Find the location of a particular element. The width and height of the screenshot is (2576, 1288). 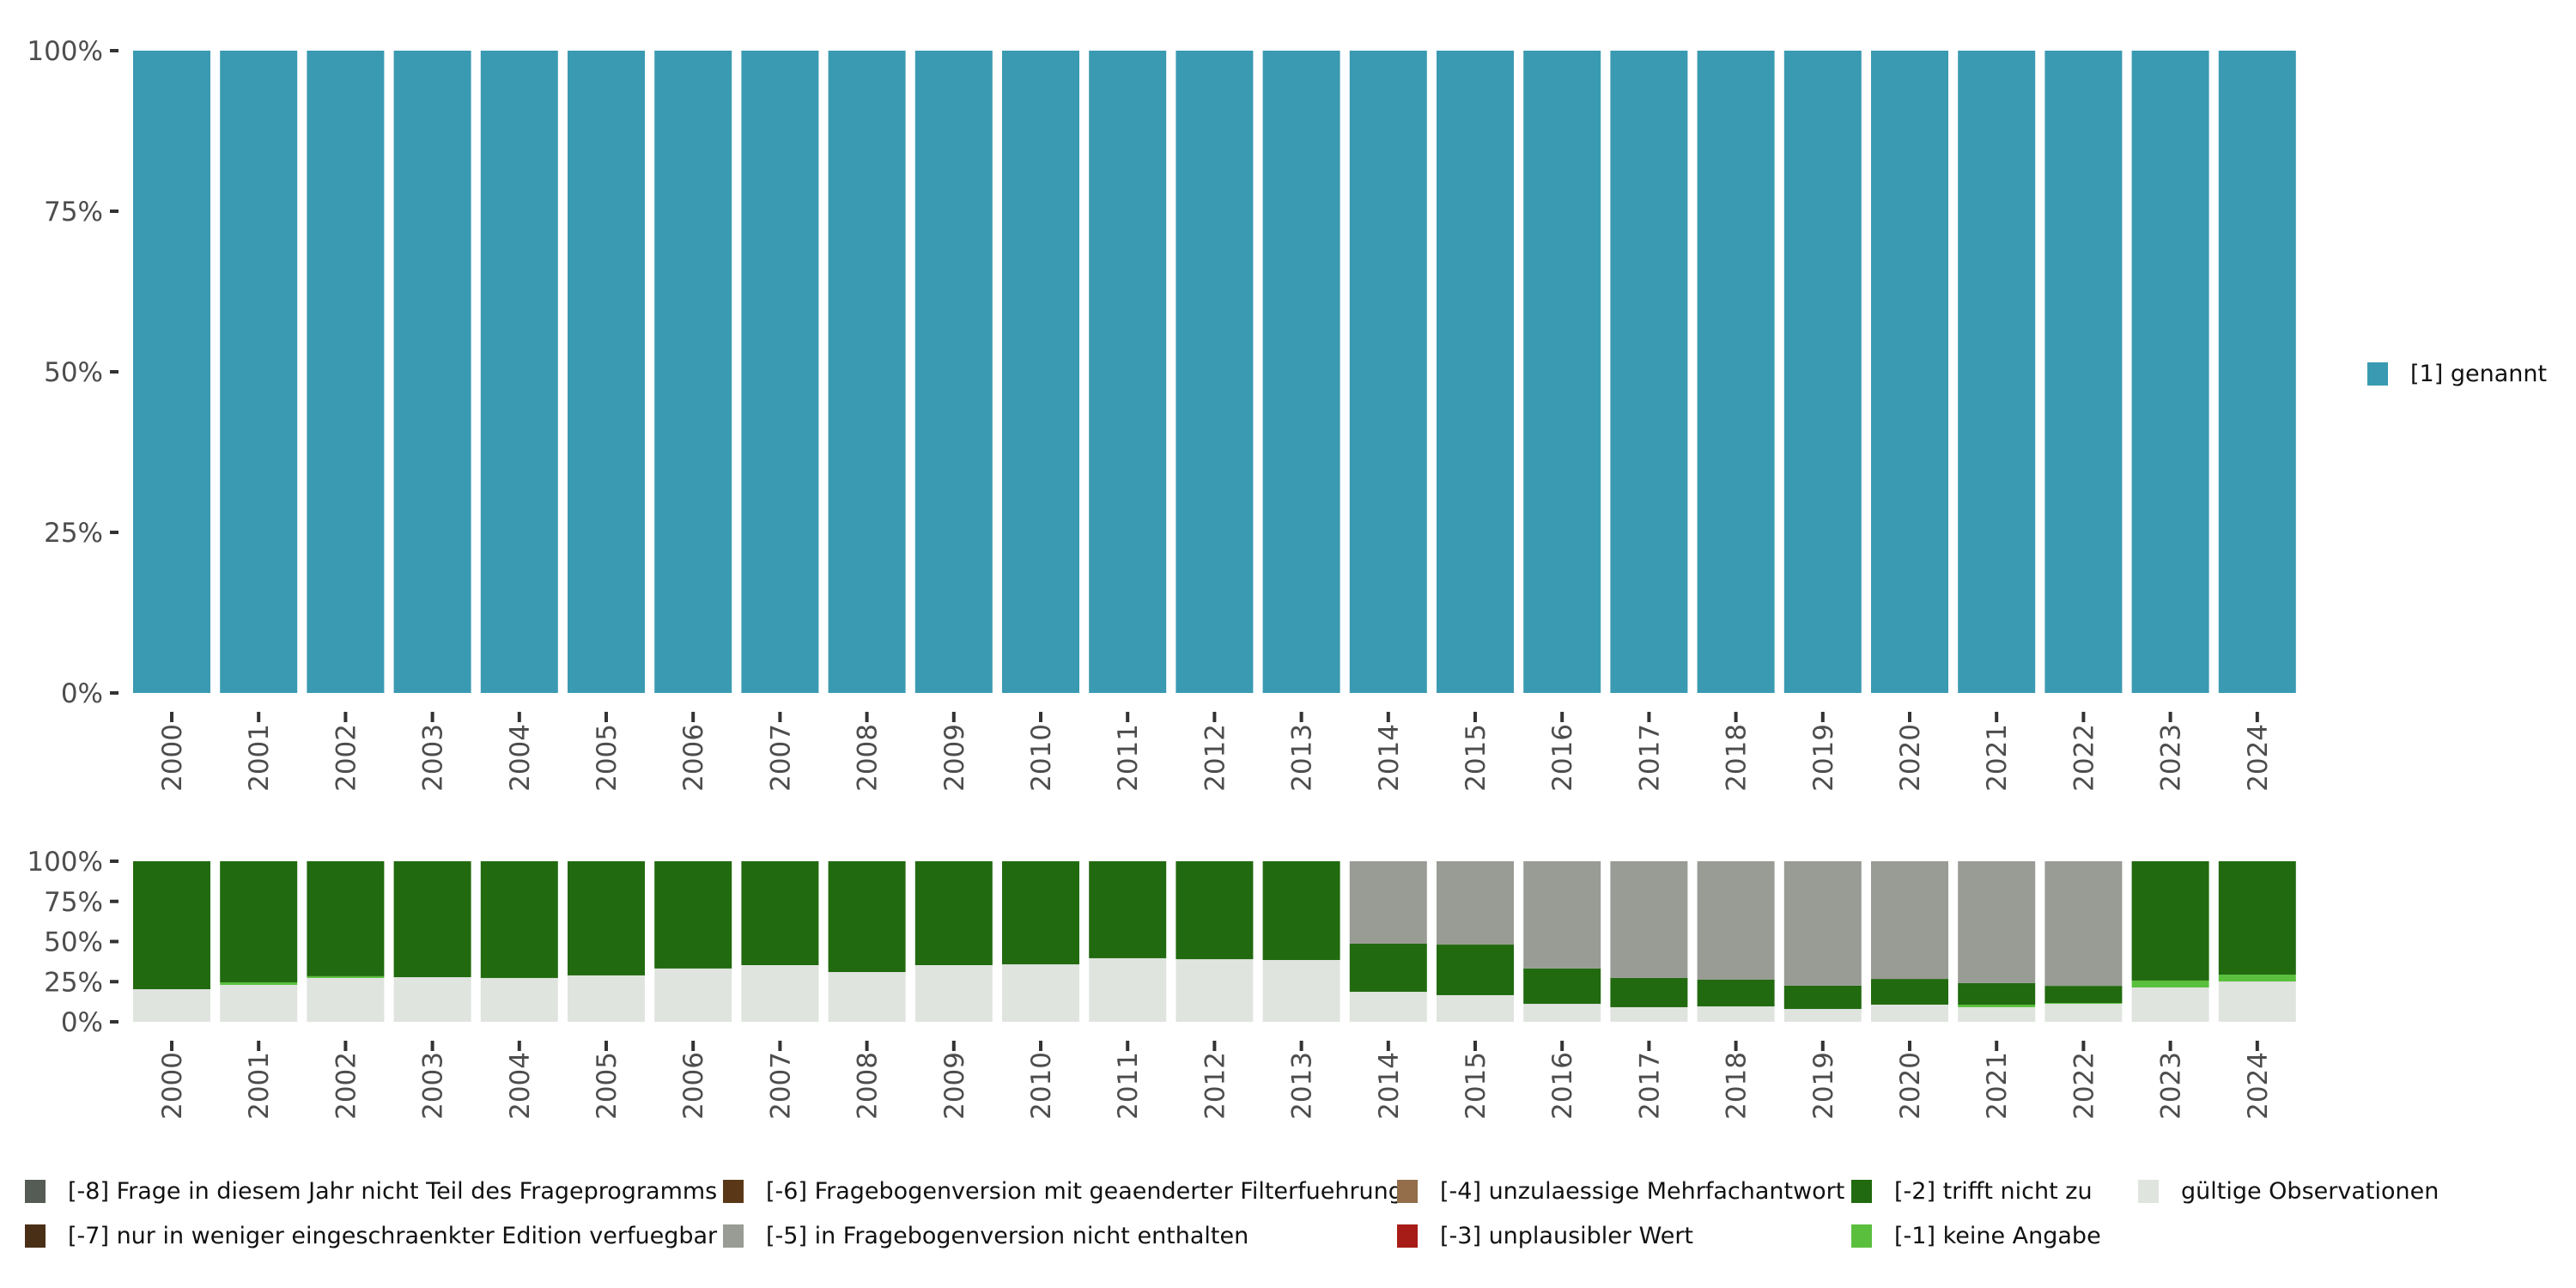

x-tick-label: 2016 is located at coordinates (1562, 1086).